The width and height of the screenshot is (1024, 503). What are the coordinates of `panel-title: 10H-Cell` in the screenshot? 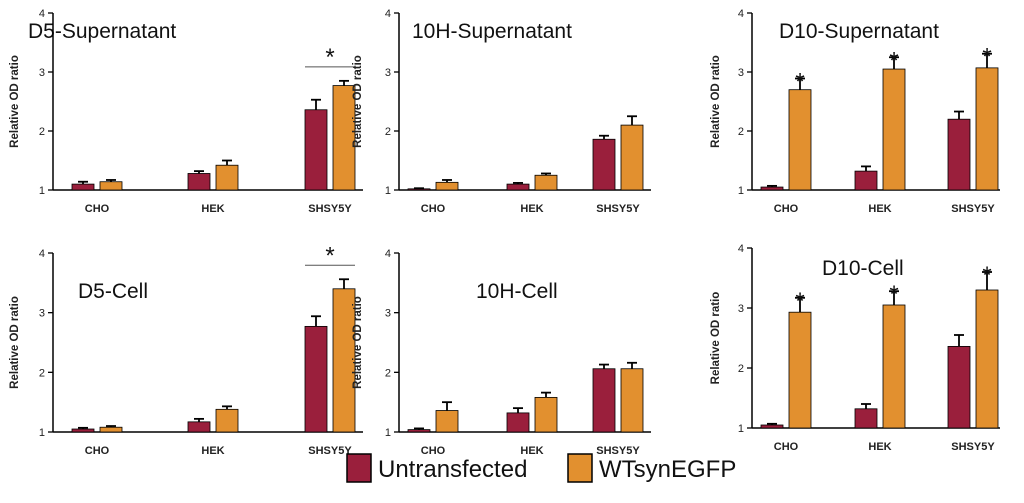 It's located at (517, 291).